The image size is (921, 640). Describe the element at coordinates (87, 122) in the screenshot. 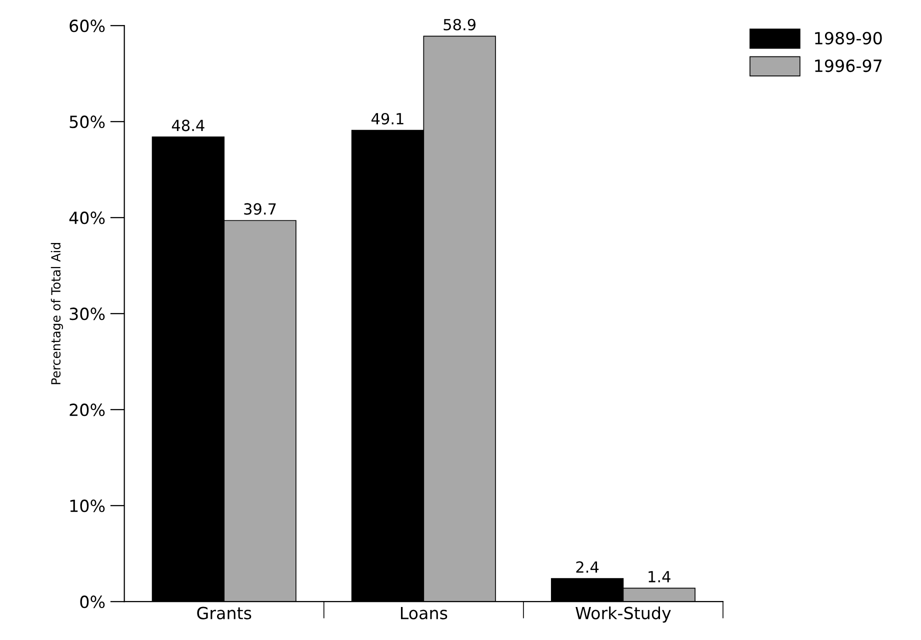

I see `y-tick-label: 50%` at that location.